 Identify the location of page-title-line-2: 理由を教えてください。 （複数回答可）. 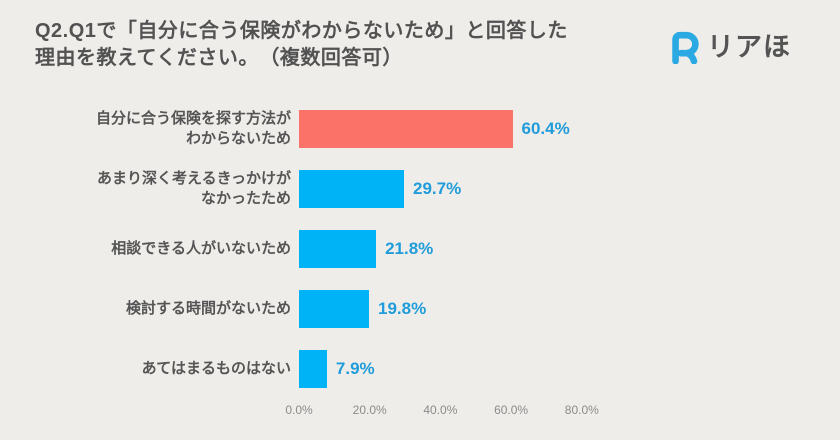
(219, 58).